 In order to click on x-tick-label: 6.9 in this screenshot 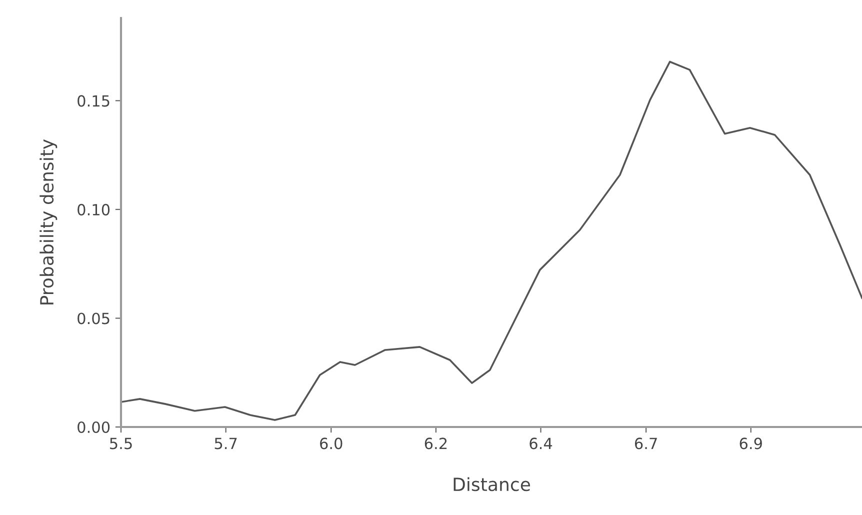, I will do `click(751, 444)`.